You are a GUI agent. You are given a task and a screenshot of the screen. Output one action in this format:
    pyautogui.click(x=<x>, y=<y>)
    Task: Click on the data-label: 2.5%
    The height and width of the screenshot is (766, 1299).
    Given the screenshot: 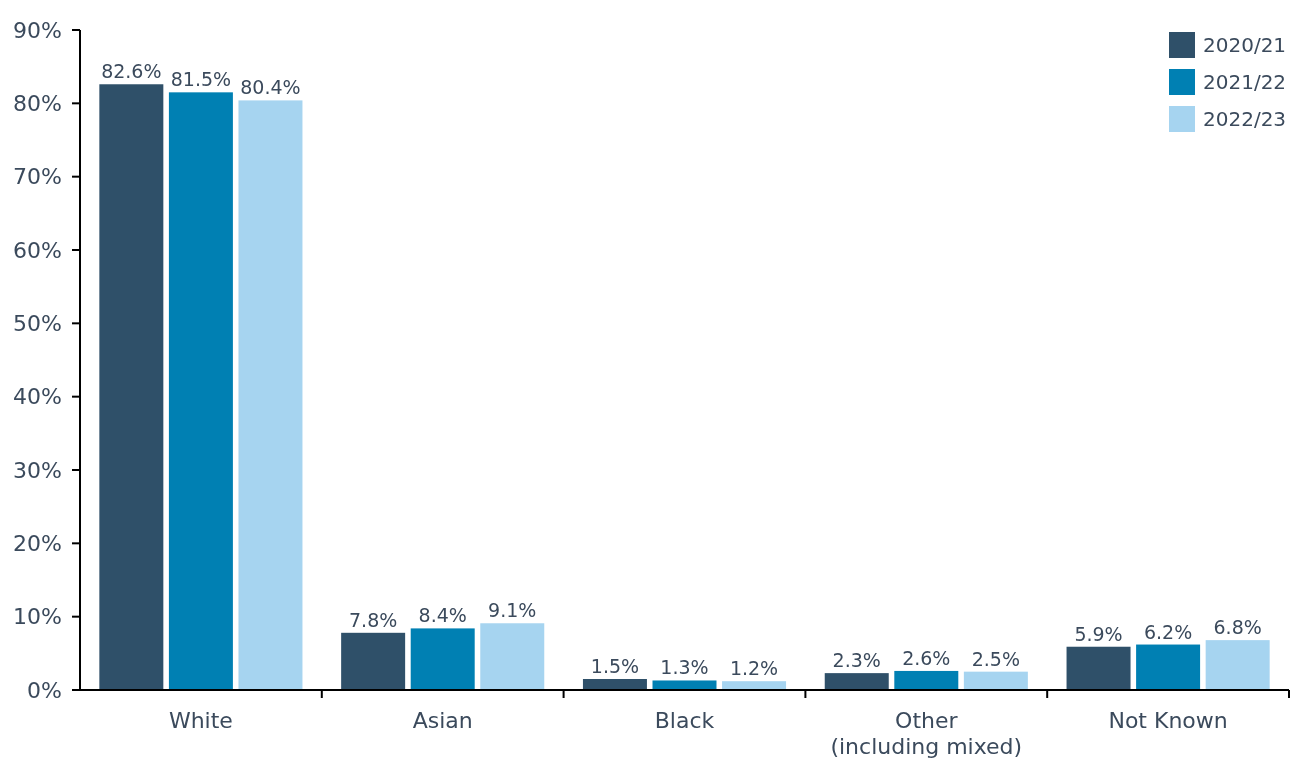 What is the action you would take?
    pyautogui.click(x=995, y=658)
    